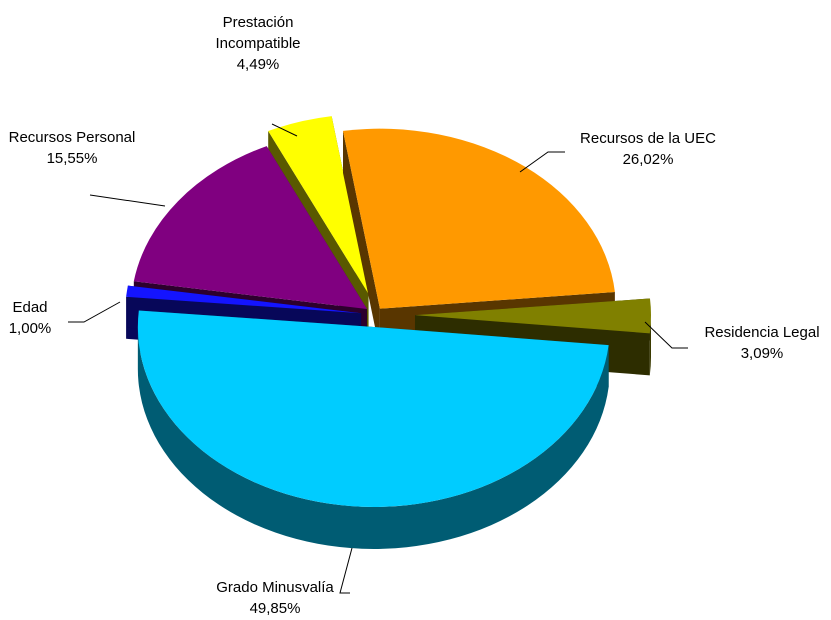  I want to click on slice-label: Recursos Personal 15,55%, so click(76, 148).